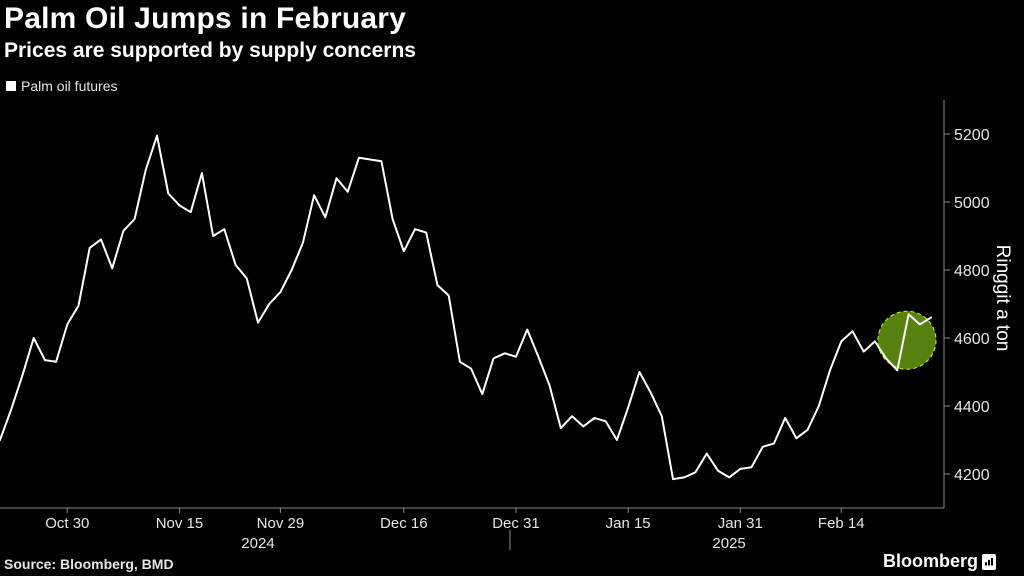  Describe the element at coordinates (972, 271) in the screenshot. I see `y-tick-label: 4800` at that location.